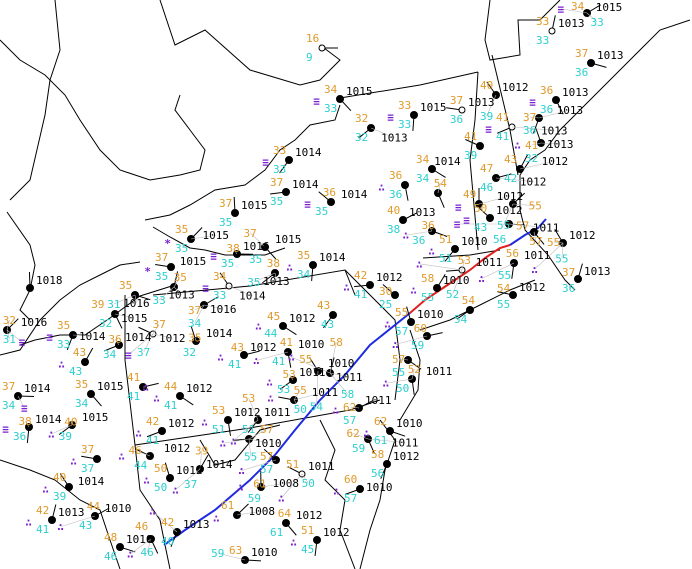 The image size is (692, 569). What do you see at coordinates (477, 305) in the screenshot?
I see `li-coast` at bounding box center [477, 305].